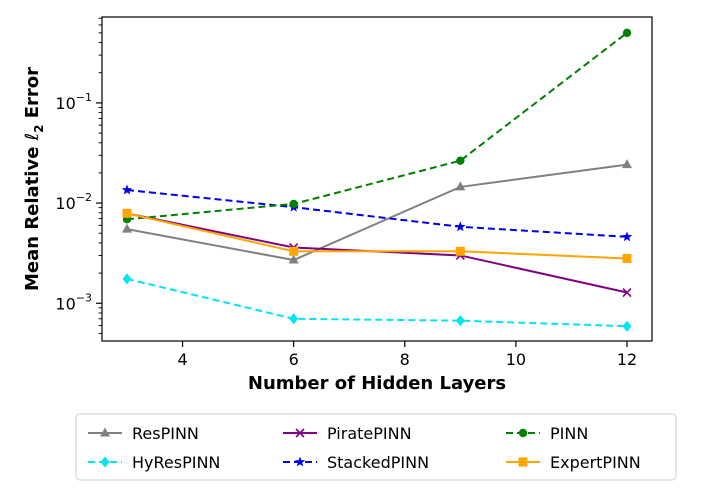  Describe the element at coordinates (569, 433) in the screenshot. I see `legend-label: PINN` at that location.